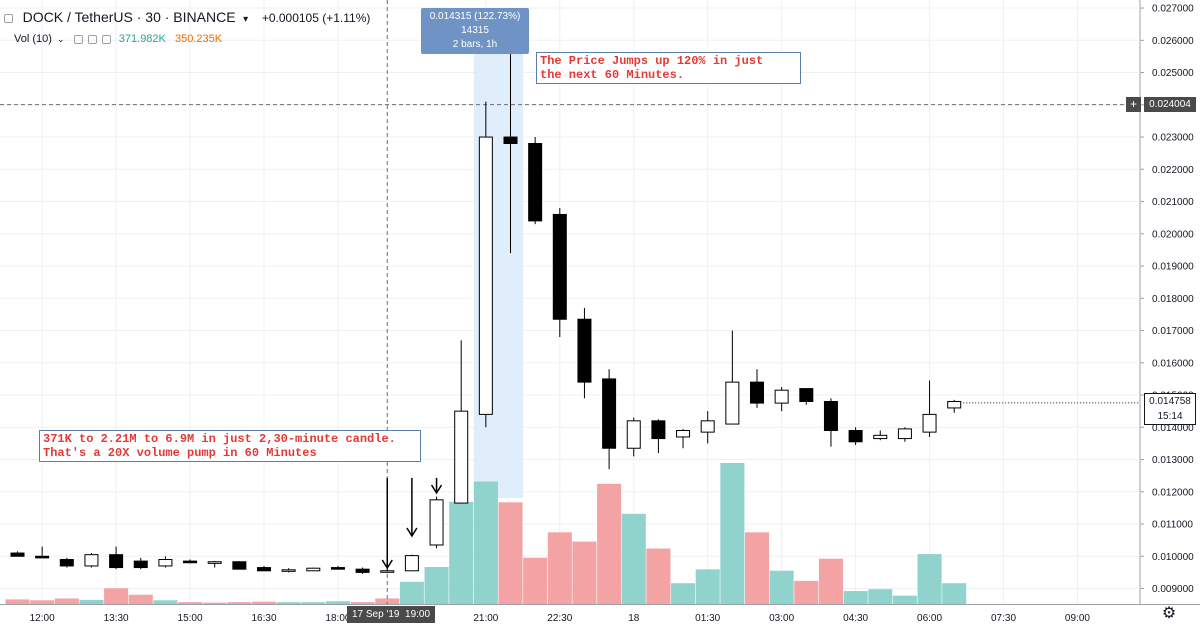 Image resolution: width=1200 pixels, height=630 pixels. What do you see at coordinates (1173, 73) in the screenshot?
I see `price-tick-label: 0.025000` at bounding box center [1173, 73].